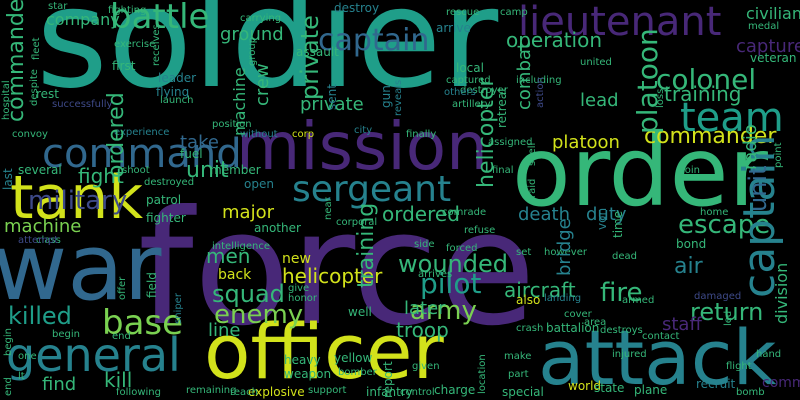  Describe the element at coordinates (554, 40) in the screenshot. I see `word-fight: operation` at that location.